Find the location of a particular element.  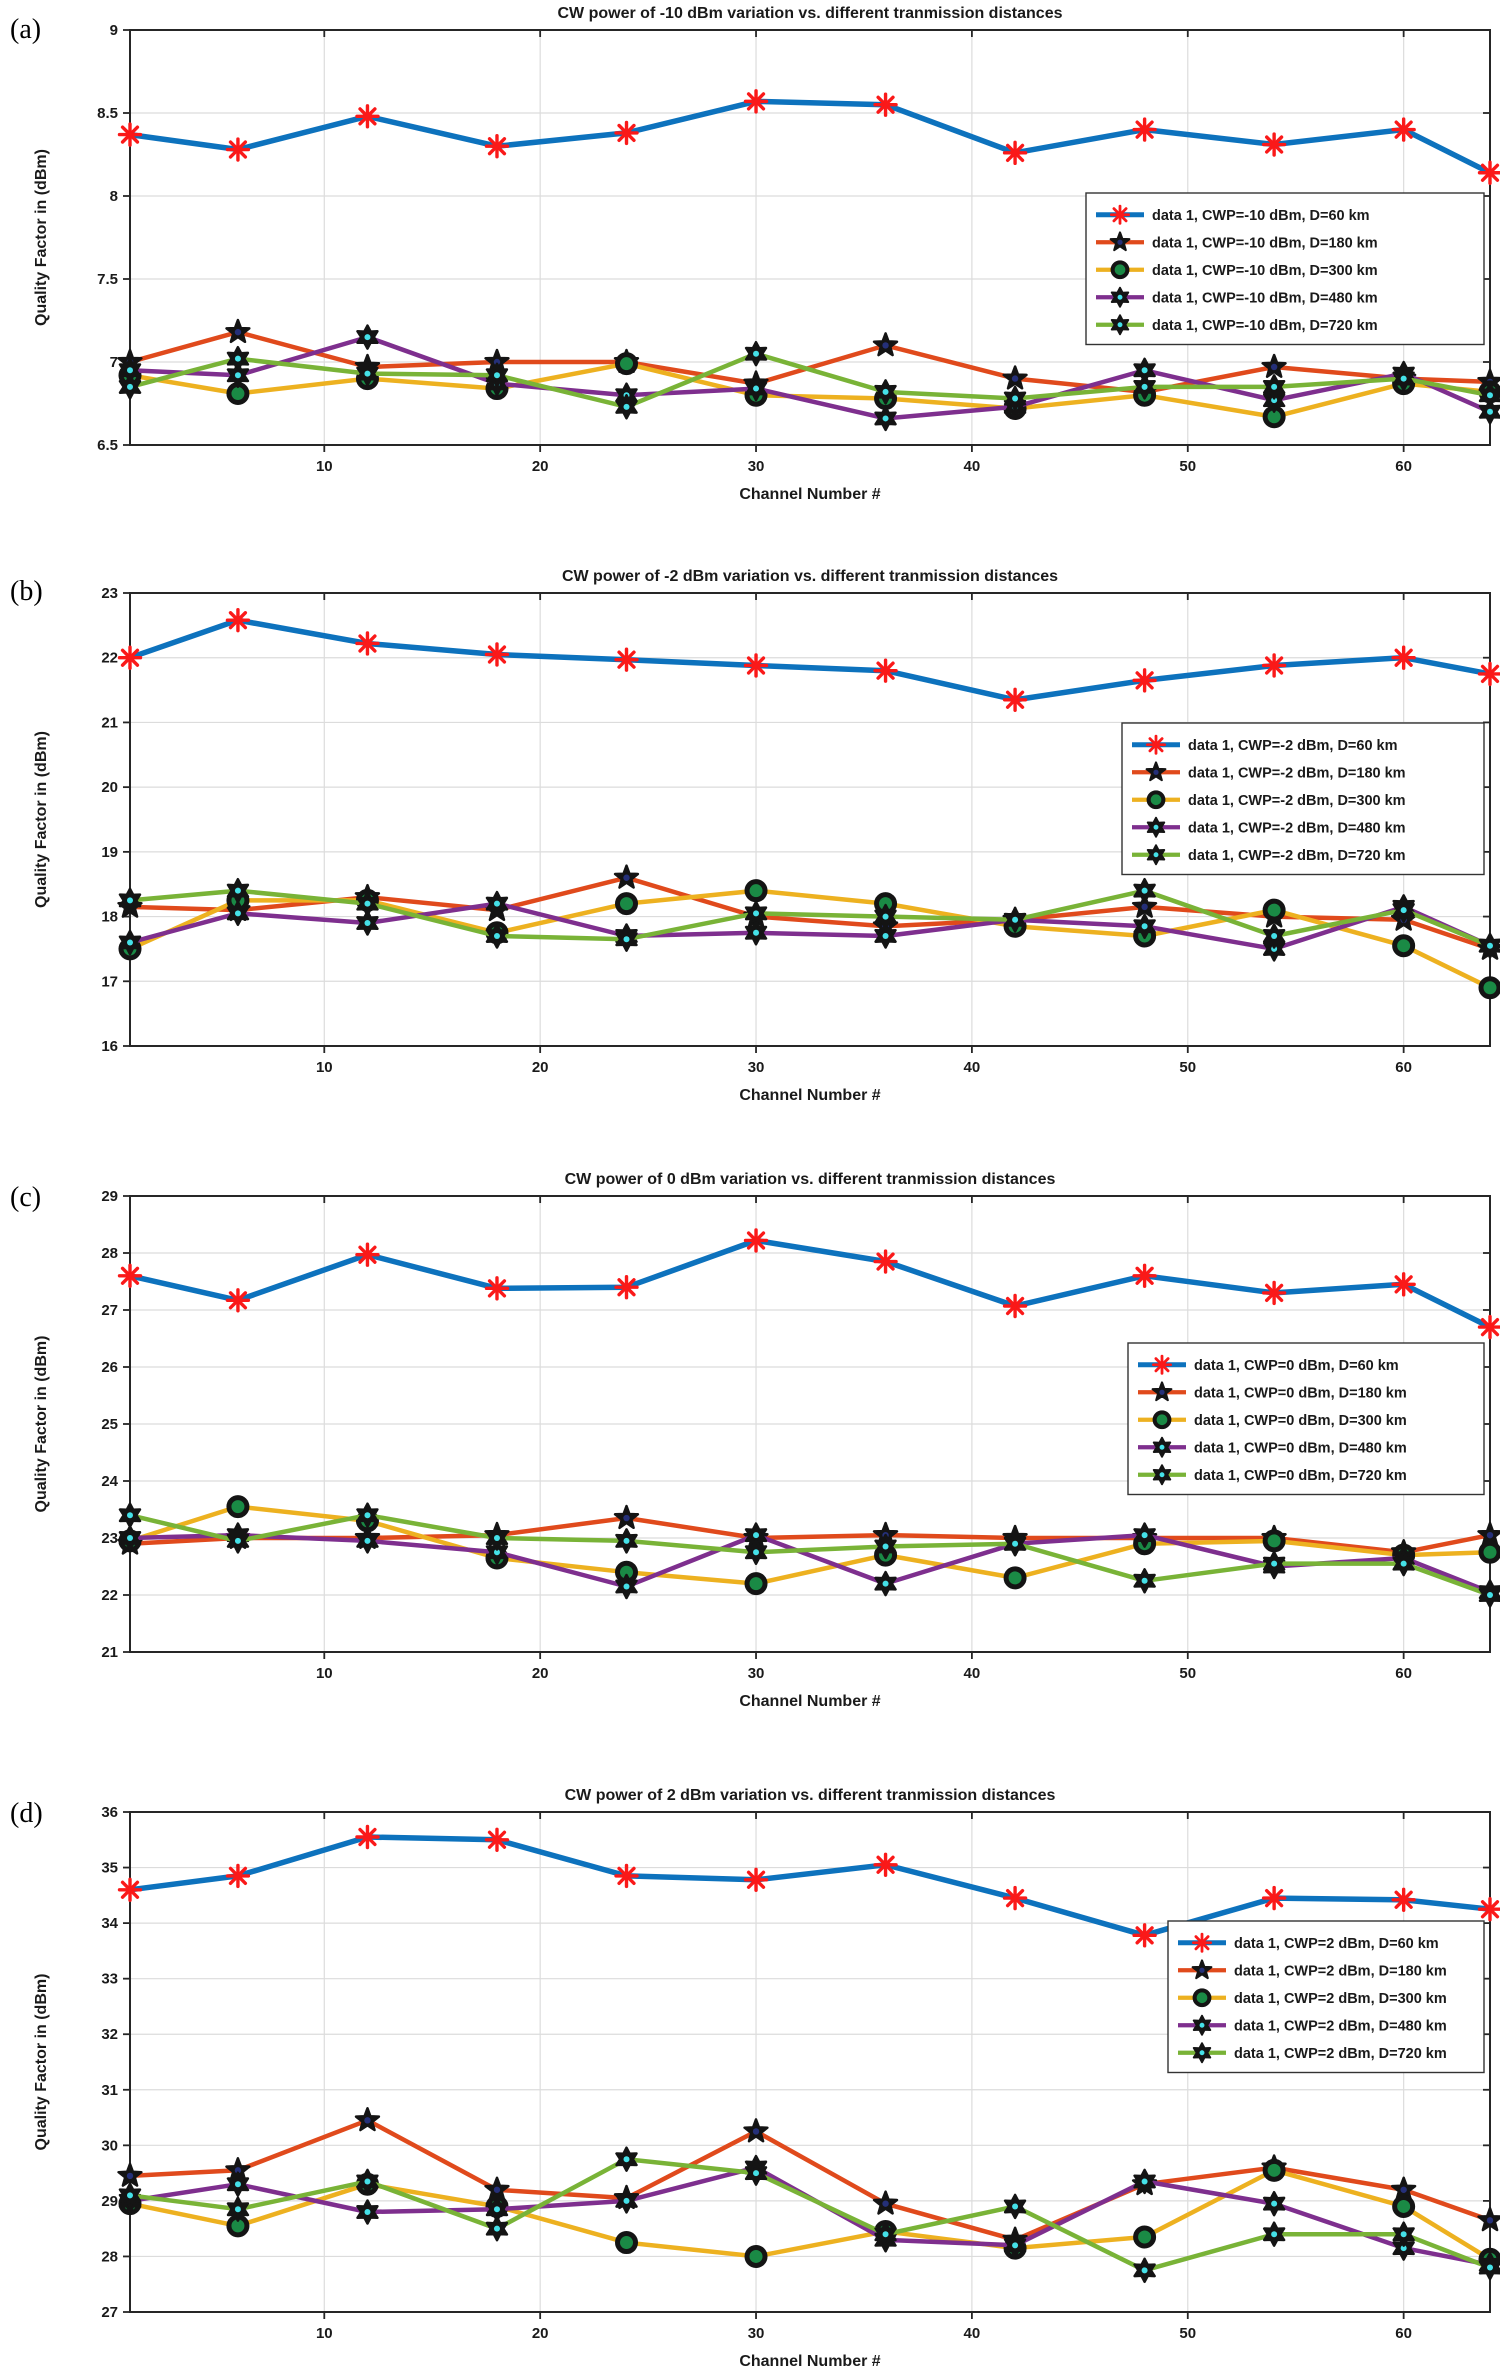

y-tick-label: 8 is located at coordinates (114, 196).